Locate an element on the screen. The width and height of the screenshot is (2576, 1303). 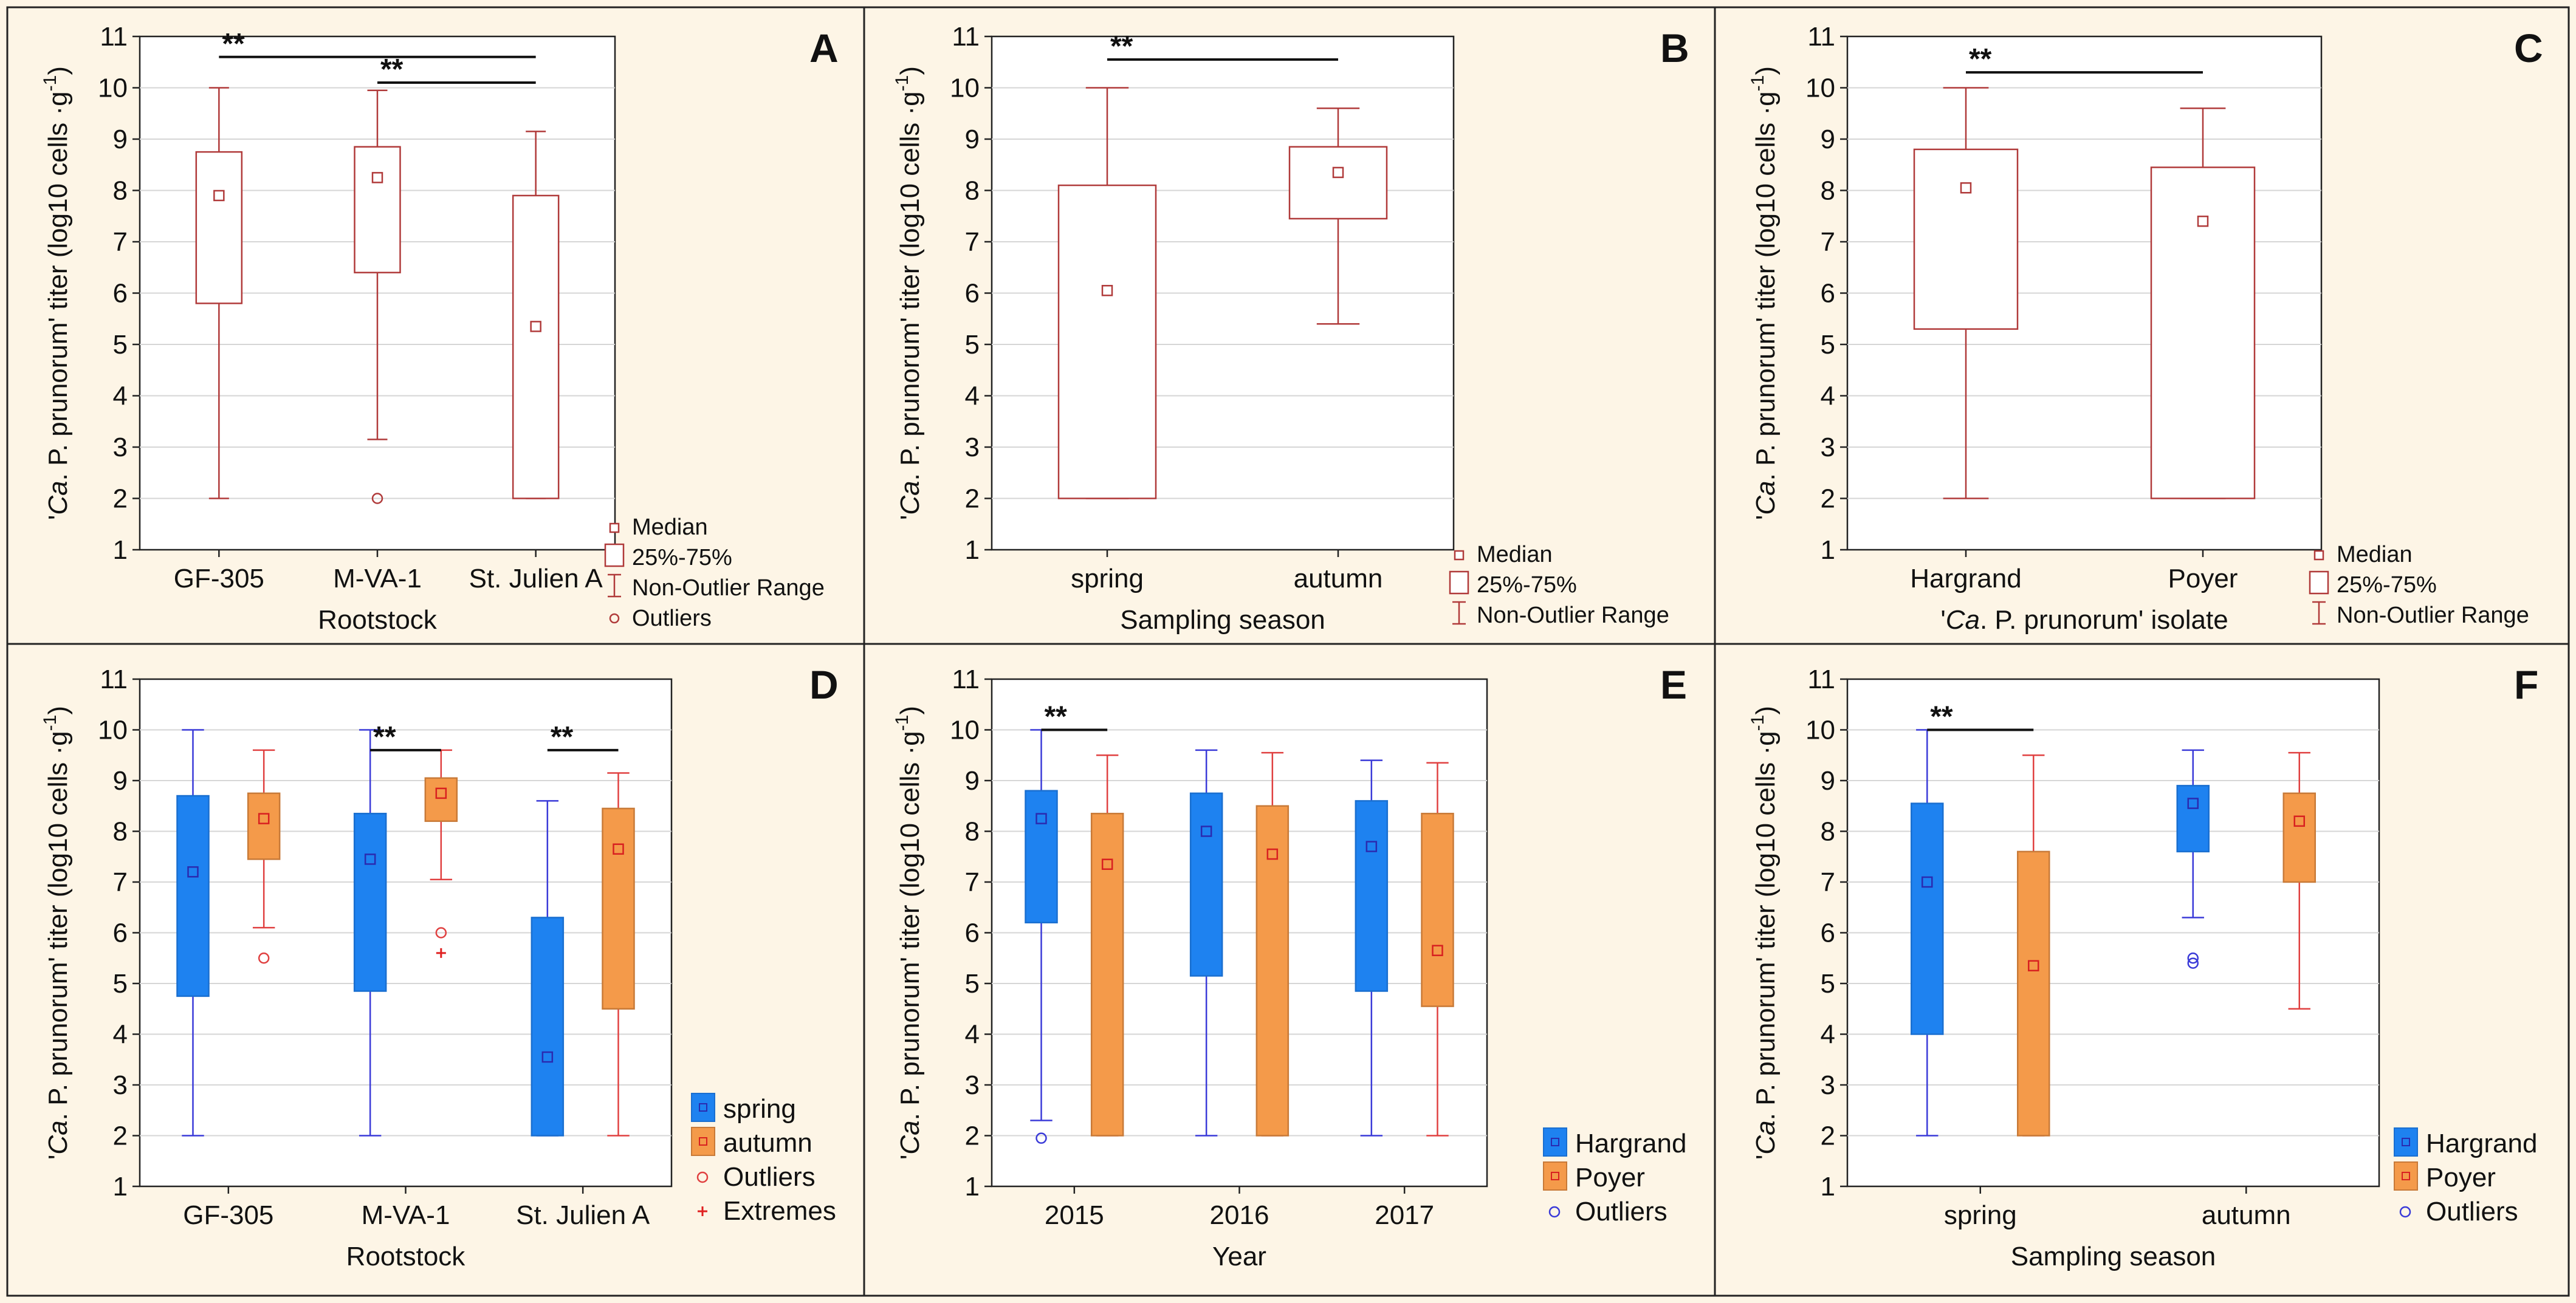
x-axis-label: Sampling season is located at coordinates (1222, 620).